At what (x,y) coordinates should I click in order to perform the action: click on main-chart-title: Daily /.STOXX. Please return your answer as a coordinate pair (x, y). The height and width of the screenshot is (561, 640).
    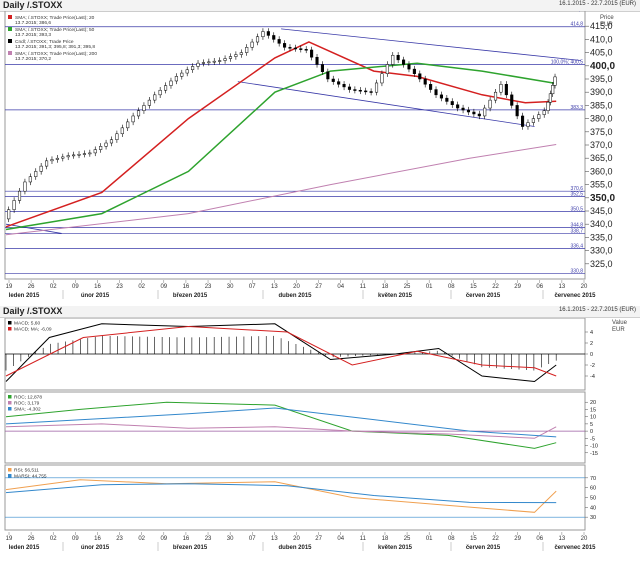
    Looking at the image, I should click on (33, 5).